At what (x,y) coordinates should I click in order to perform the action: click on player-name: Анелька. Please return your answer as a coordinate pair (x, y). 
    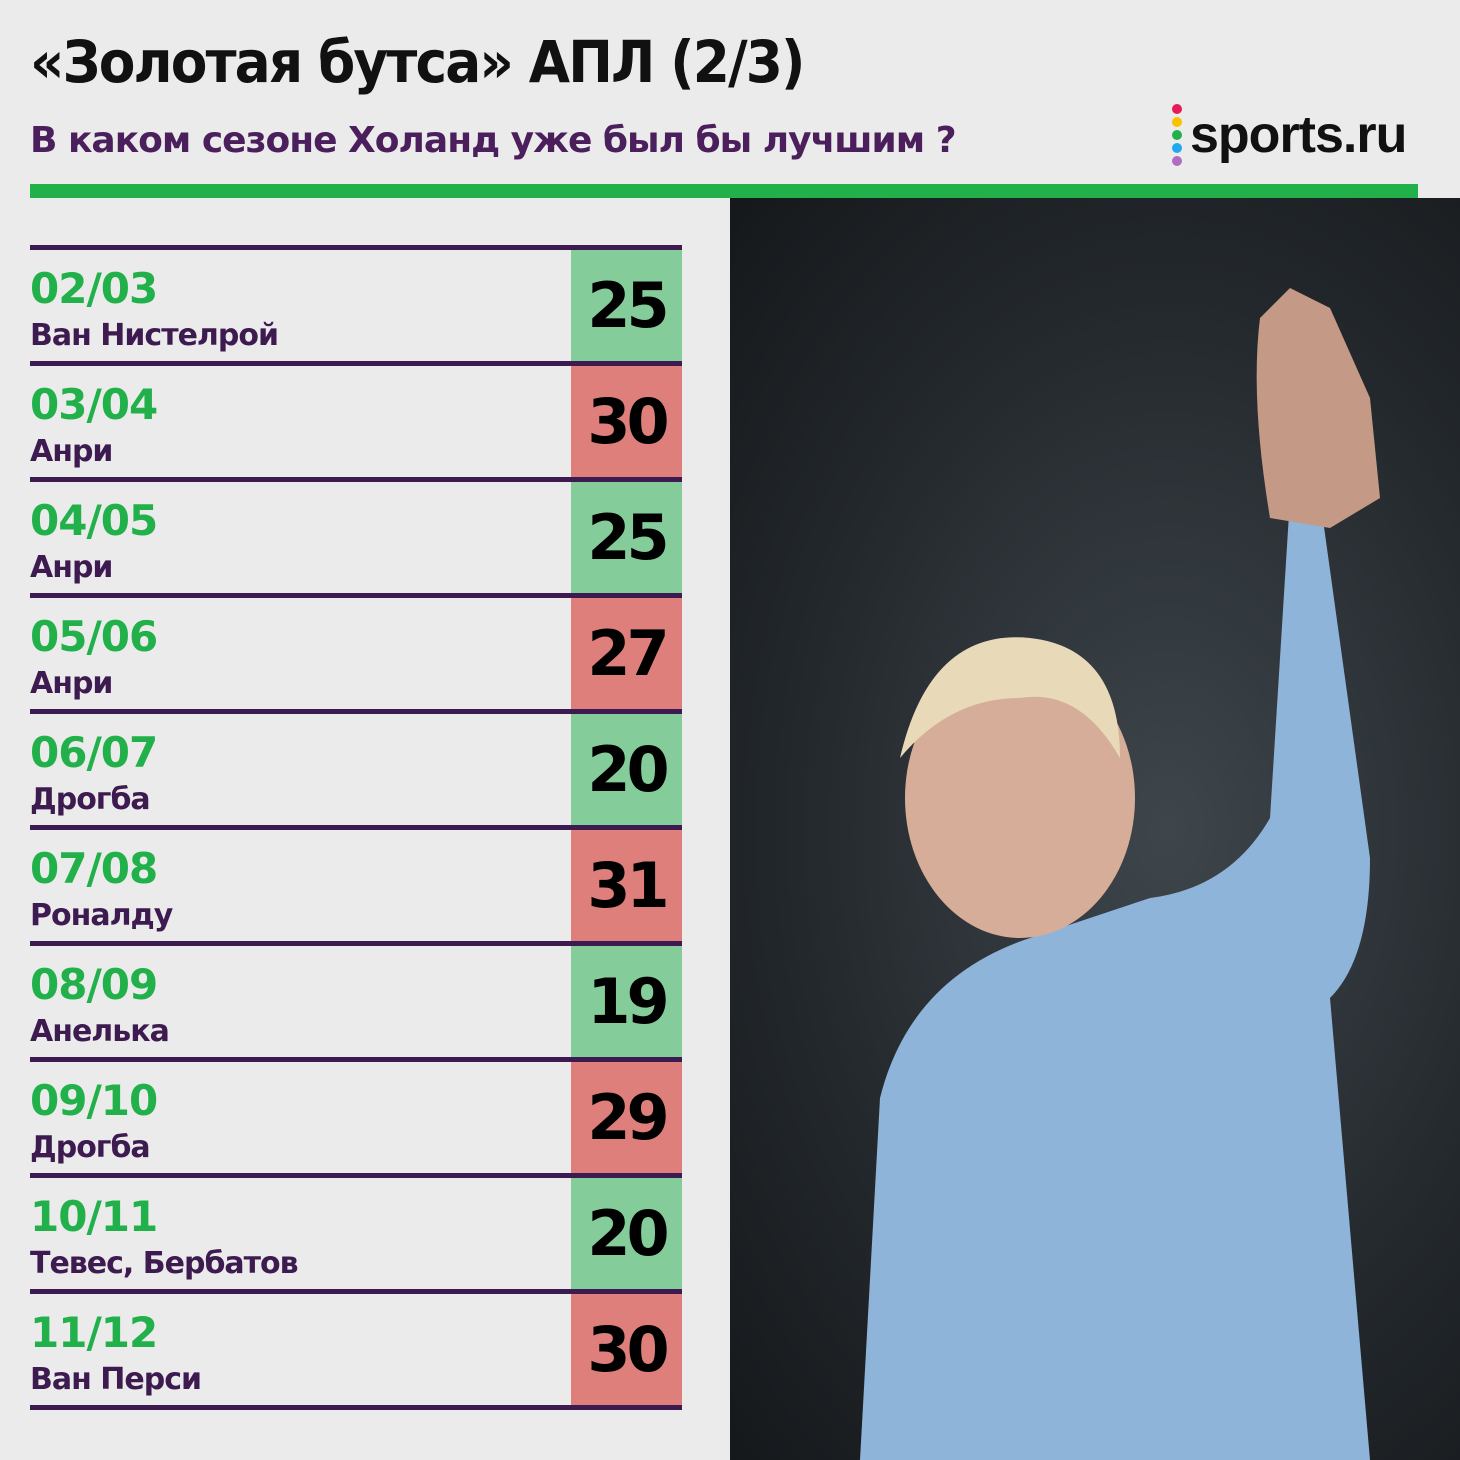
    Looking at the image, I should click on (100, 1031).